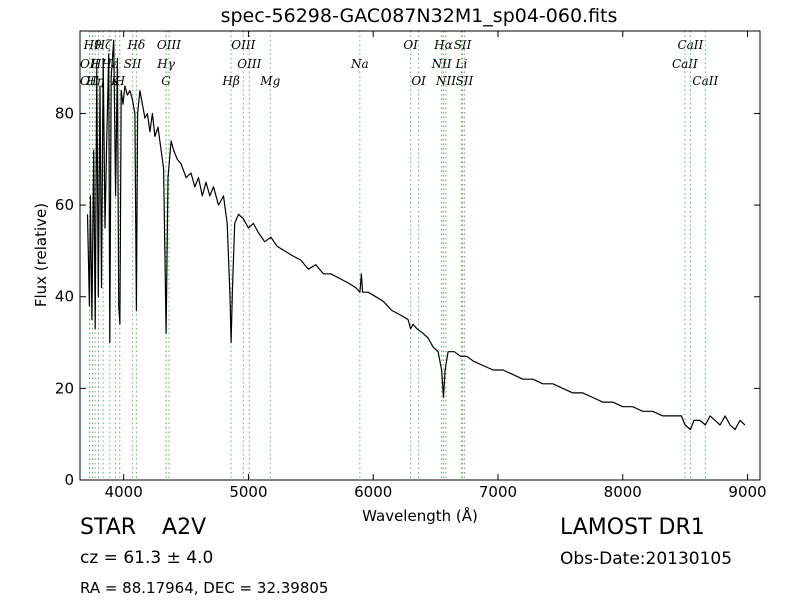 The width and height of the screenshot is (800, 600). What do you see at coordinates (359, 64) in the screenshot?
I see `marker-label-18: Na` at bounding box center [359, 64].